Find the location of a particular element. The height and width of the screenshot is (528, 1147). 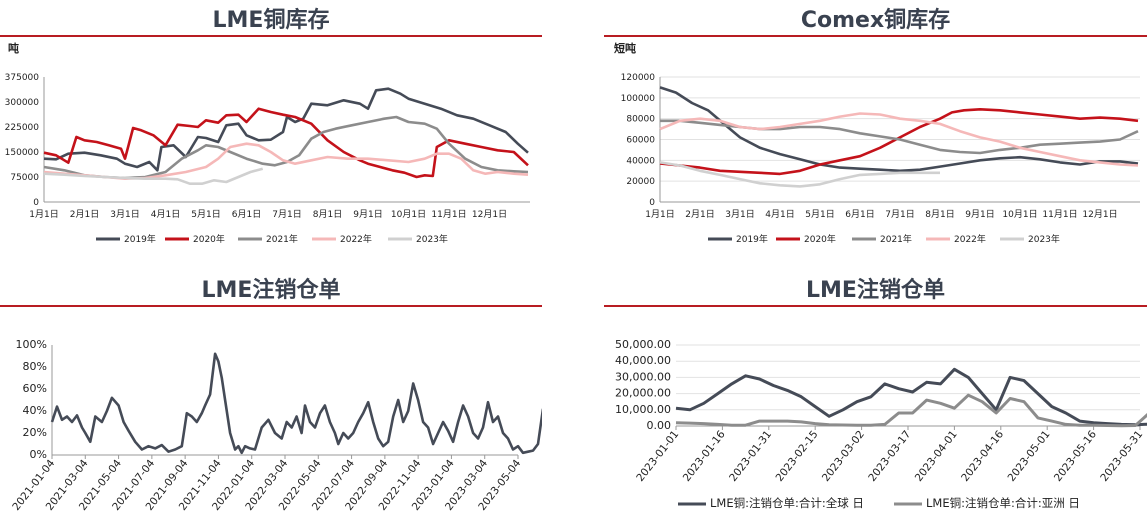

y-tick-label: 20% is located at coordinates (35, 432).